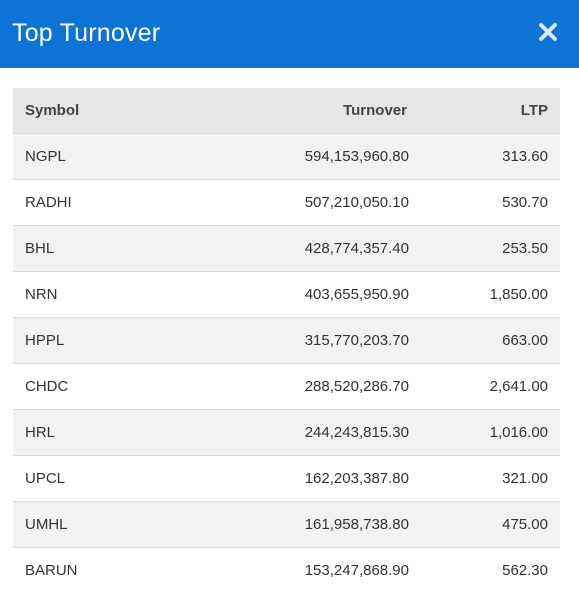  I want to click on table-row: UMHL 161,958,738.80 475.00, so click(286, 524).